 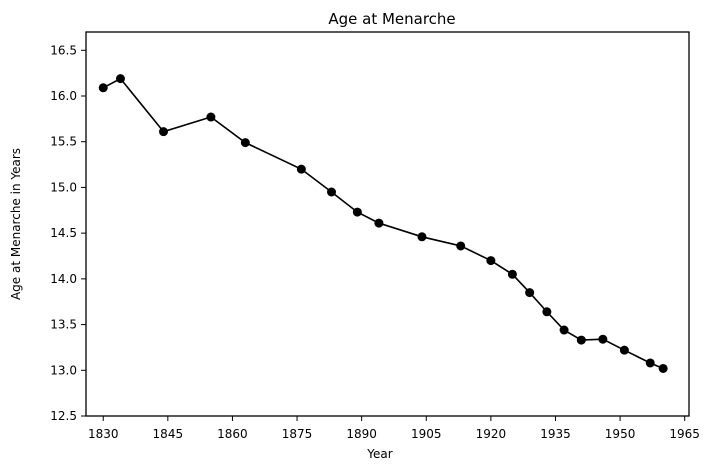 What do you see at coordinates (103, 434) in the screenshot?
I see `x-tick-label: 1830` at bounding box center [103, 434].